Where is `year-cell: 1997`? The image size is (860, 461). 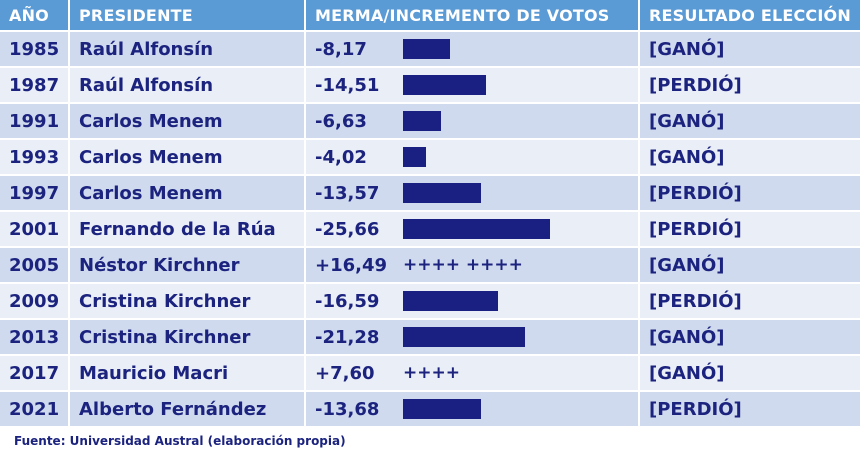
year-cell: 1997 is located at coordinates (34, 193).